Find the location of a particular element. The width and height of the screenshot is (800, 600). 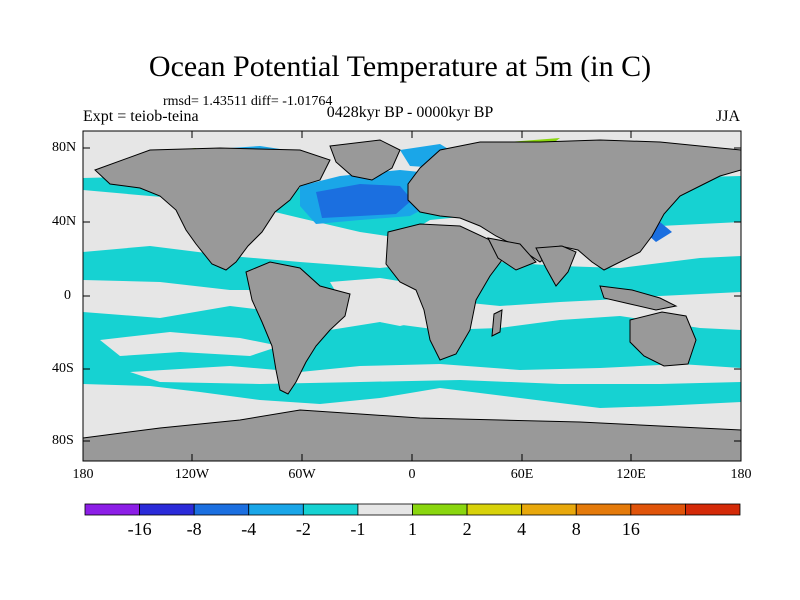

period-label: 0428kyr BP - 0000kyr BP is located at coordinates (410, 112).